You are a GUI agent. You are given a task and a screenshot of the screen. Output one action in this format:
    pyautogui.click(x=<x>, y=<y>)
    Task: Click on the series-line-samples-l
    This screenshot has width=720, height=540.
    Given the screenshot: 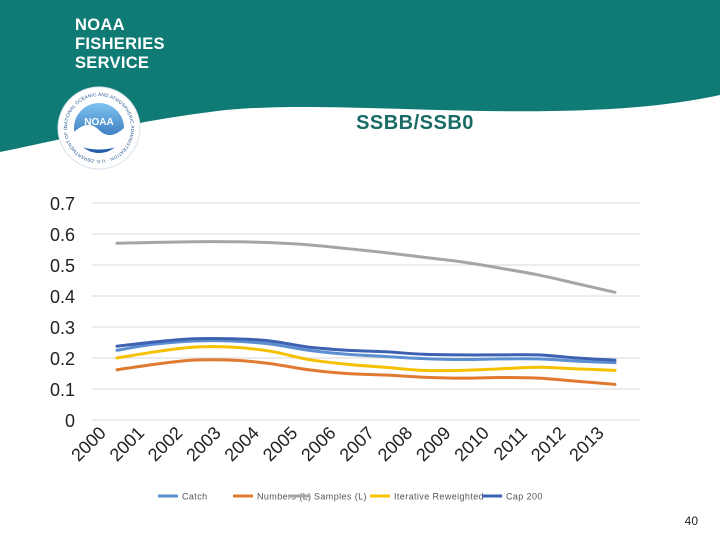 What is the action you would take?
    pyautogui.click(x=366, y=267)
    